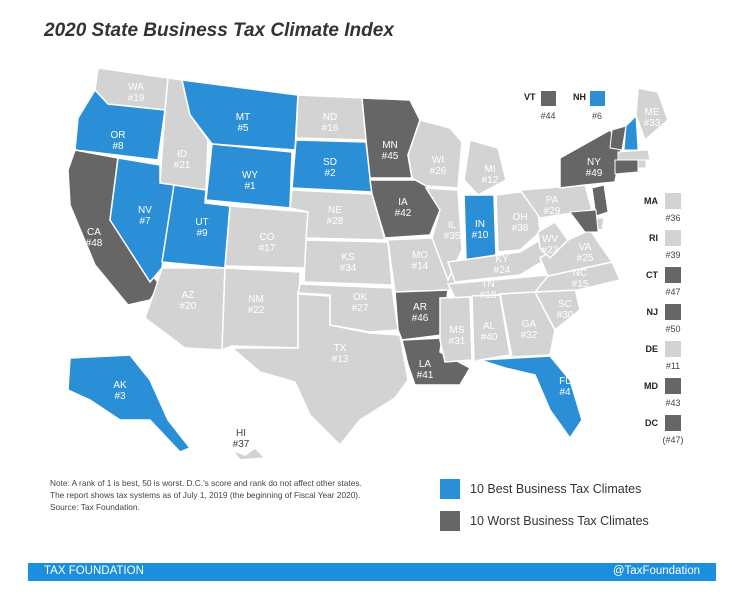  Describe the element at coordinates (120, 385) in the screenshot. I see `state-label-ak: AK` at that location.